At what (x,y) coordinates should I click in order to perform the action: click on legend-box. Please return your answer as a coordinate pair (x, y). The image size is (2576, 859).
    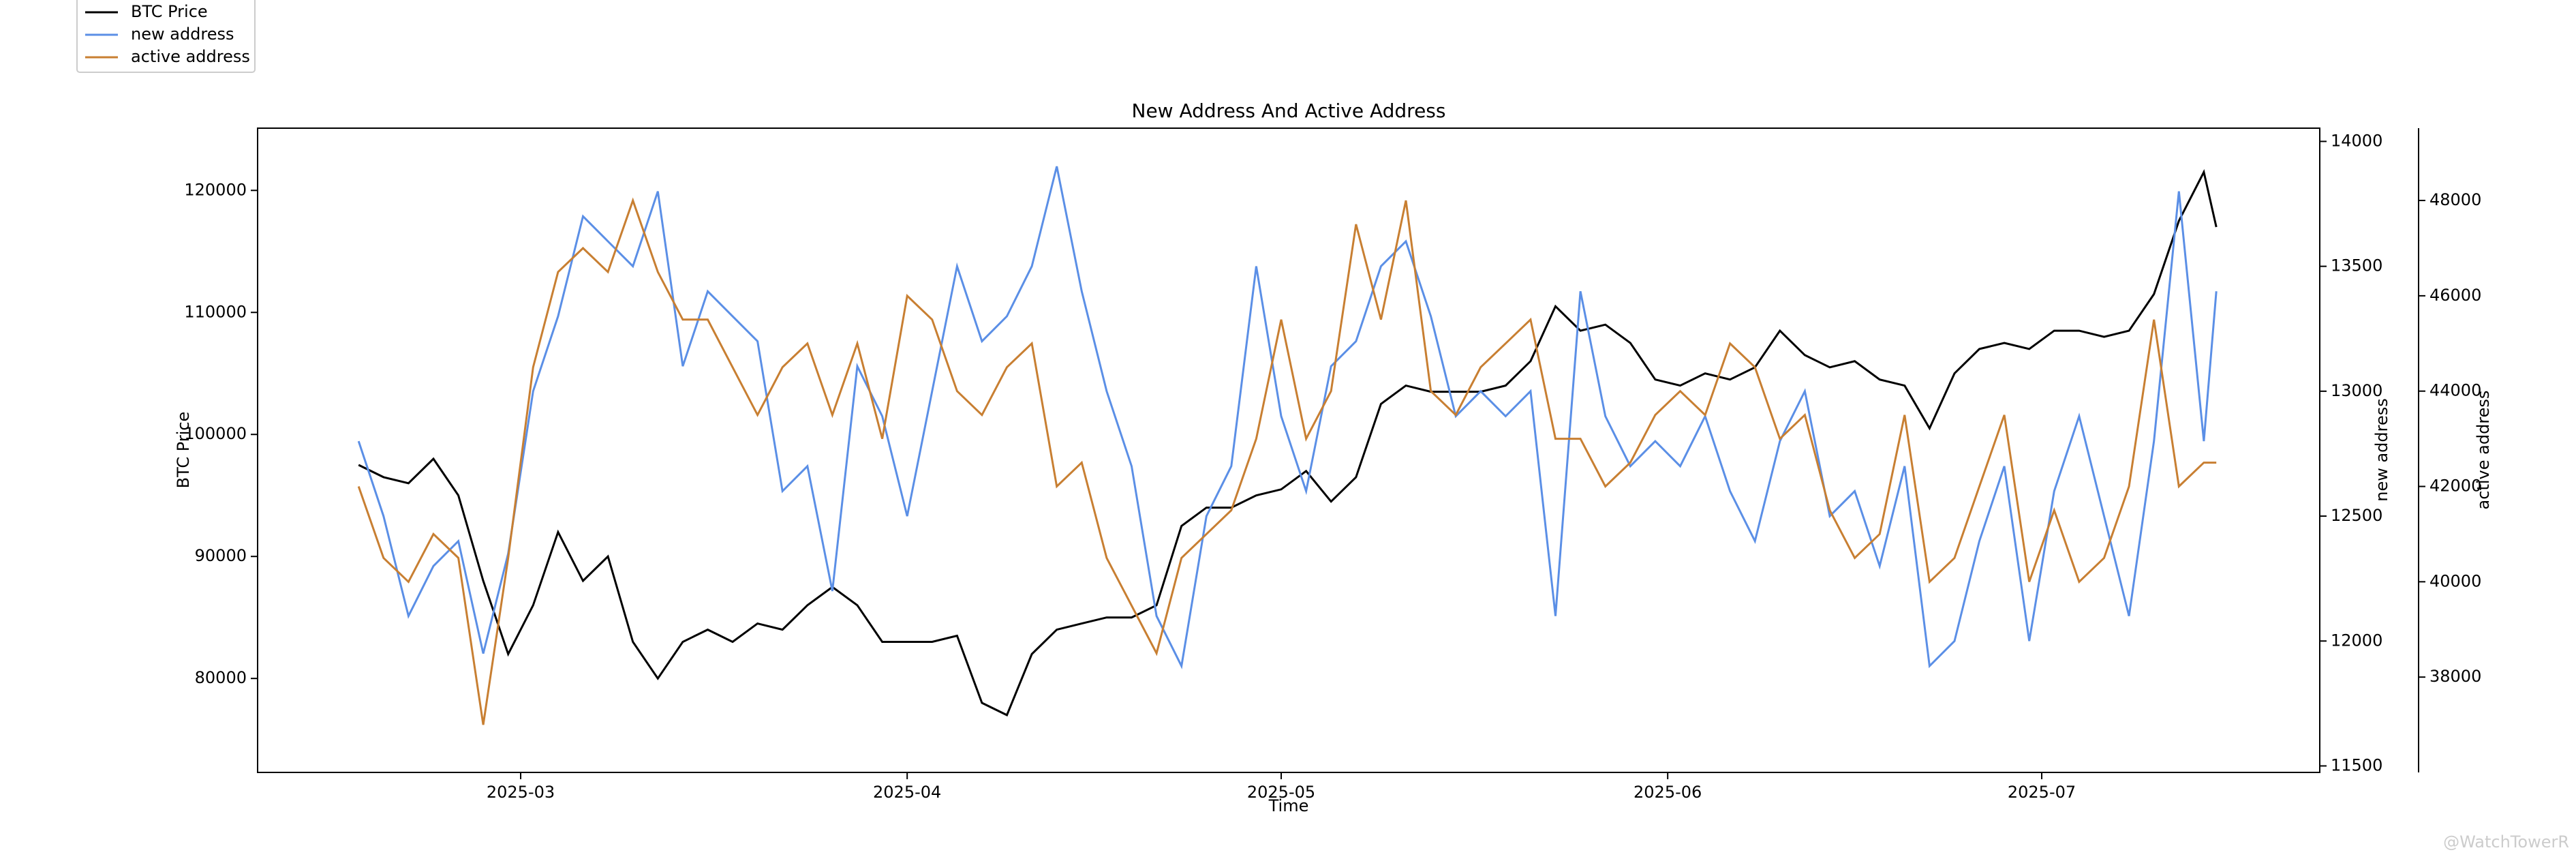
    Looking at the image, I should click on (166, 36).